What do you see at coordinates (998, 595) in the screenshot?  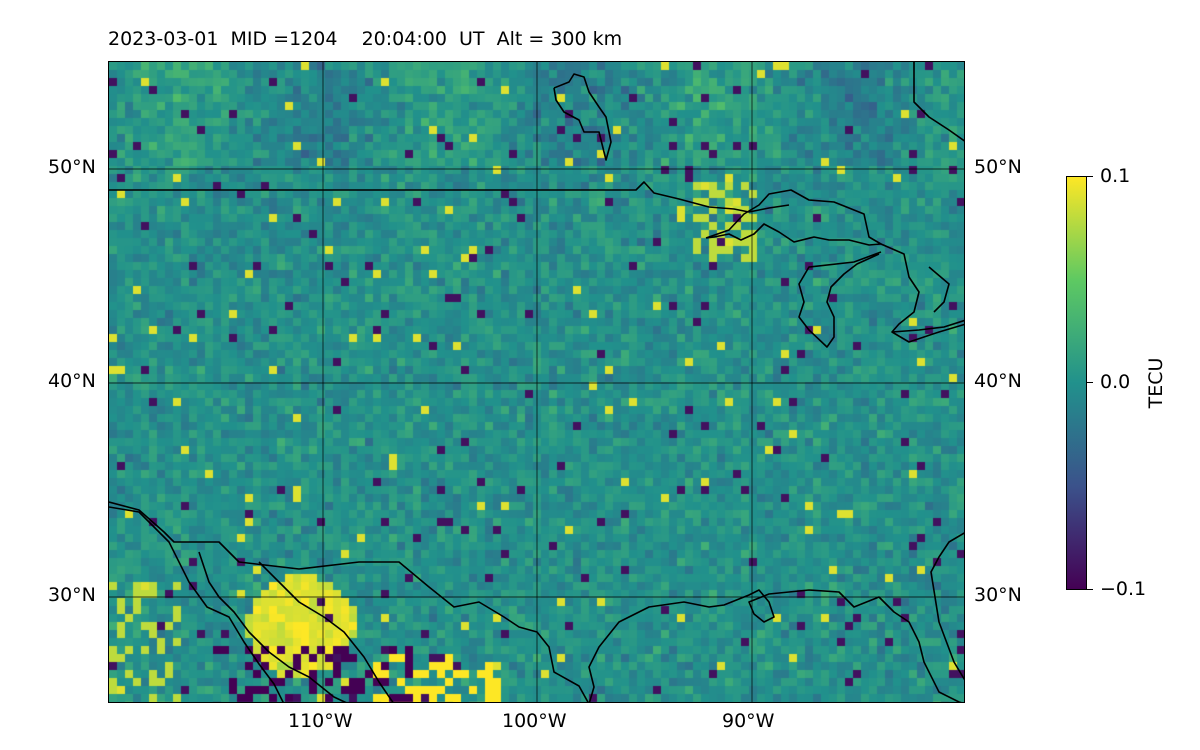 I see `lat-label-right-30: 30°N` at bounding box center [998, 595].